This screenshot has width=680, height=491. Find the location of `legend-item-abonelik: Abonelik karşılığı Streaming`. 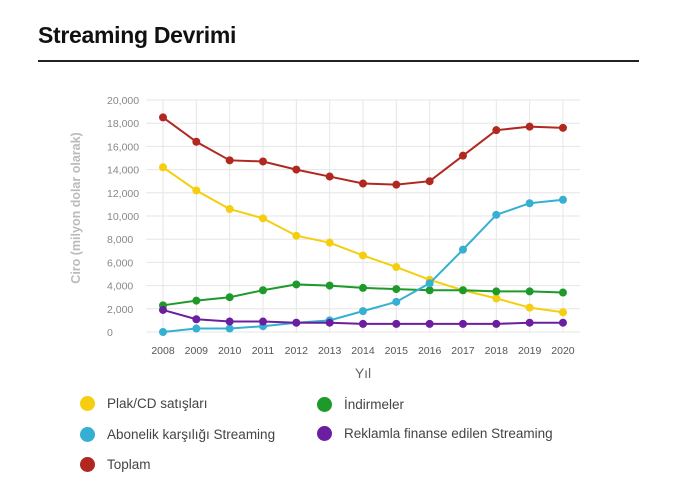

legend-item-abonelik: Abonelik karşılığı Streaming is located at coordinates (177, 434).